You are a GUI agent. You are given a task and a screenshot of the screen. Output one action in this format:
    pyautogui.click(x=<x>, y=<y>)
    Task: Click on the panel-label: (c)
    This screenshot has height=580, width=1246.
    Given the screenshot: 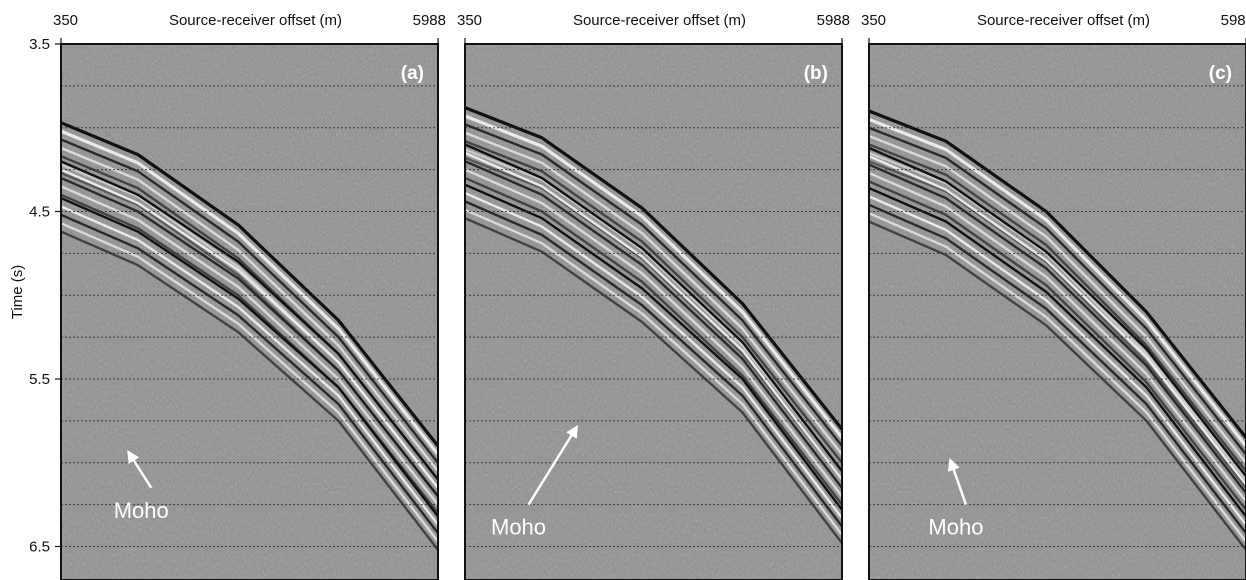 What is the action you would take?
    pyautogui.click(x=1220, y=73)
    